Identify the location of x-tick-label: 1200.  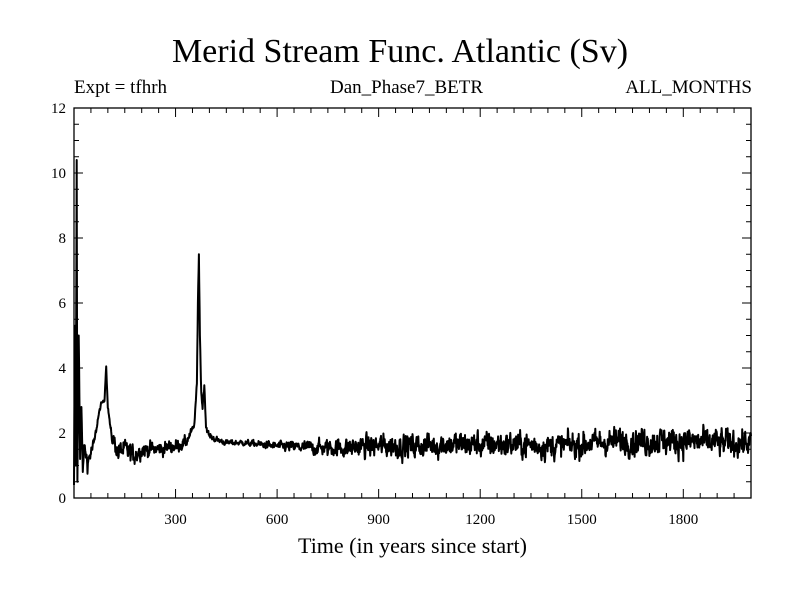
(480, 520).